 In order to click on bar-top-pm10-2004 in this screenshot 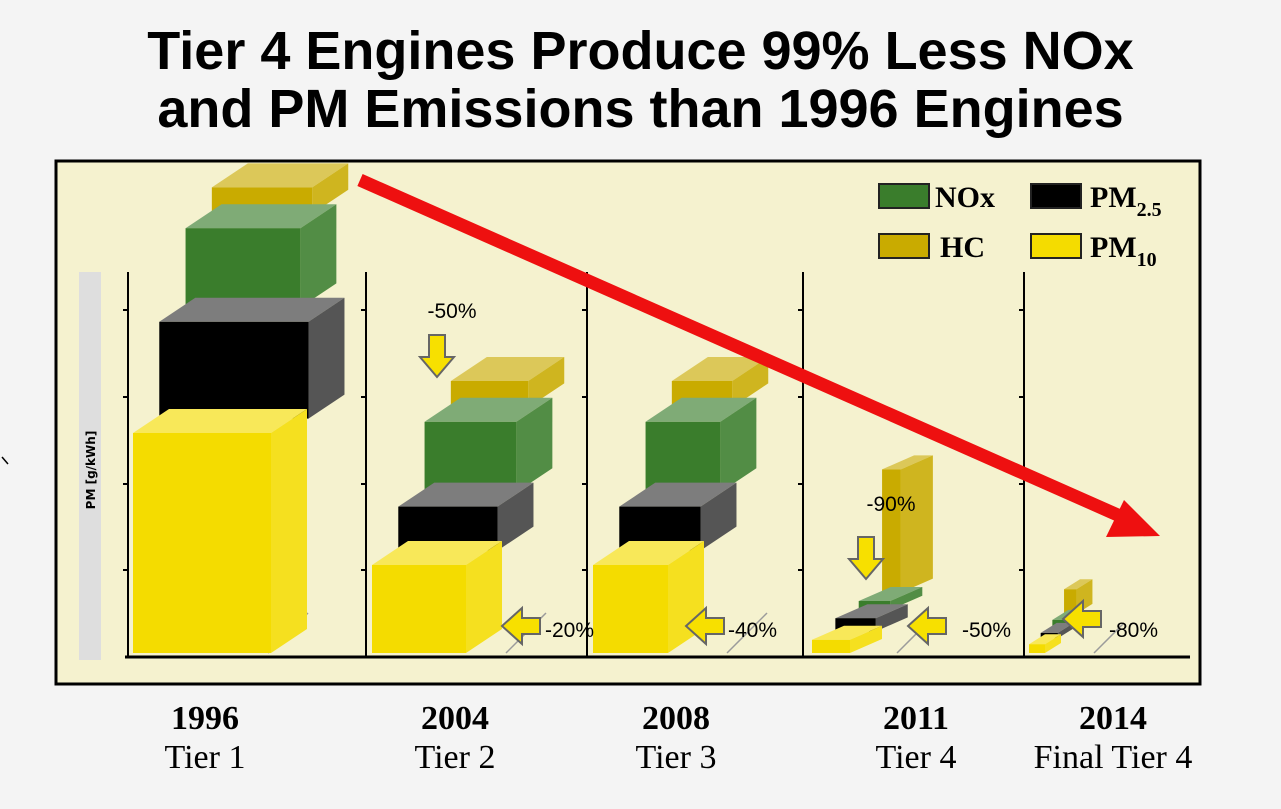, I will do `click(437, 553)`.